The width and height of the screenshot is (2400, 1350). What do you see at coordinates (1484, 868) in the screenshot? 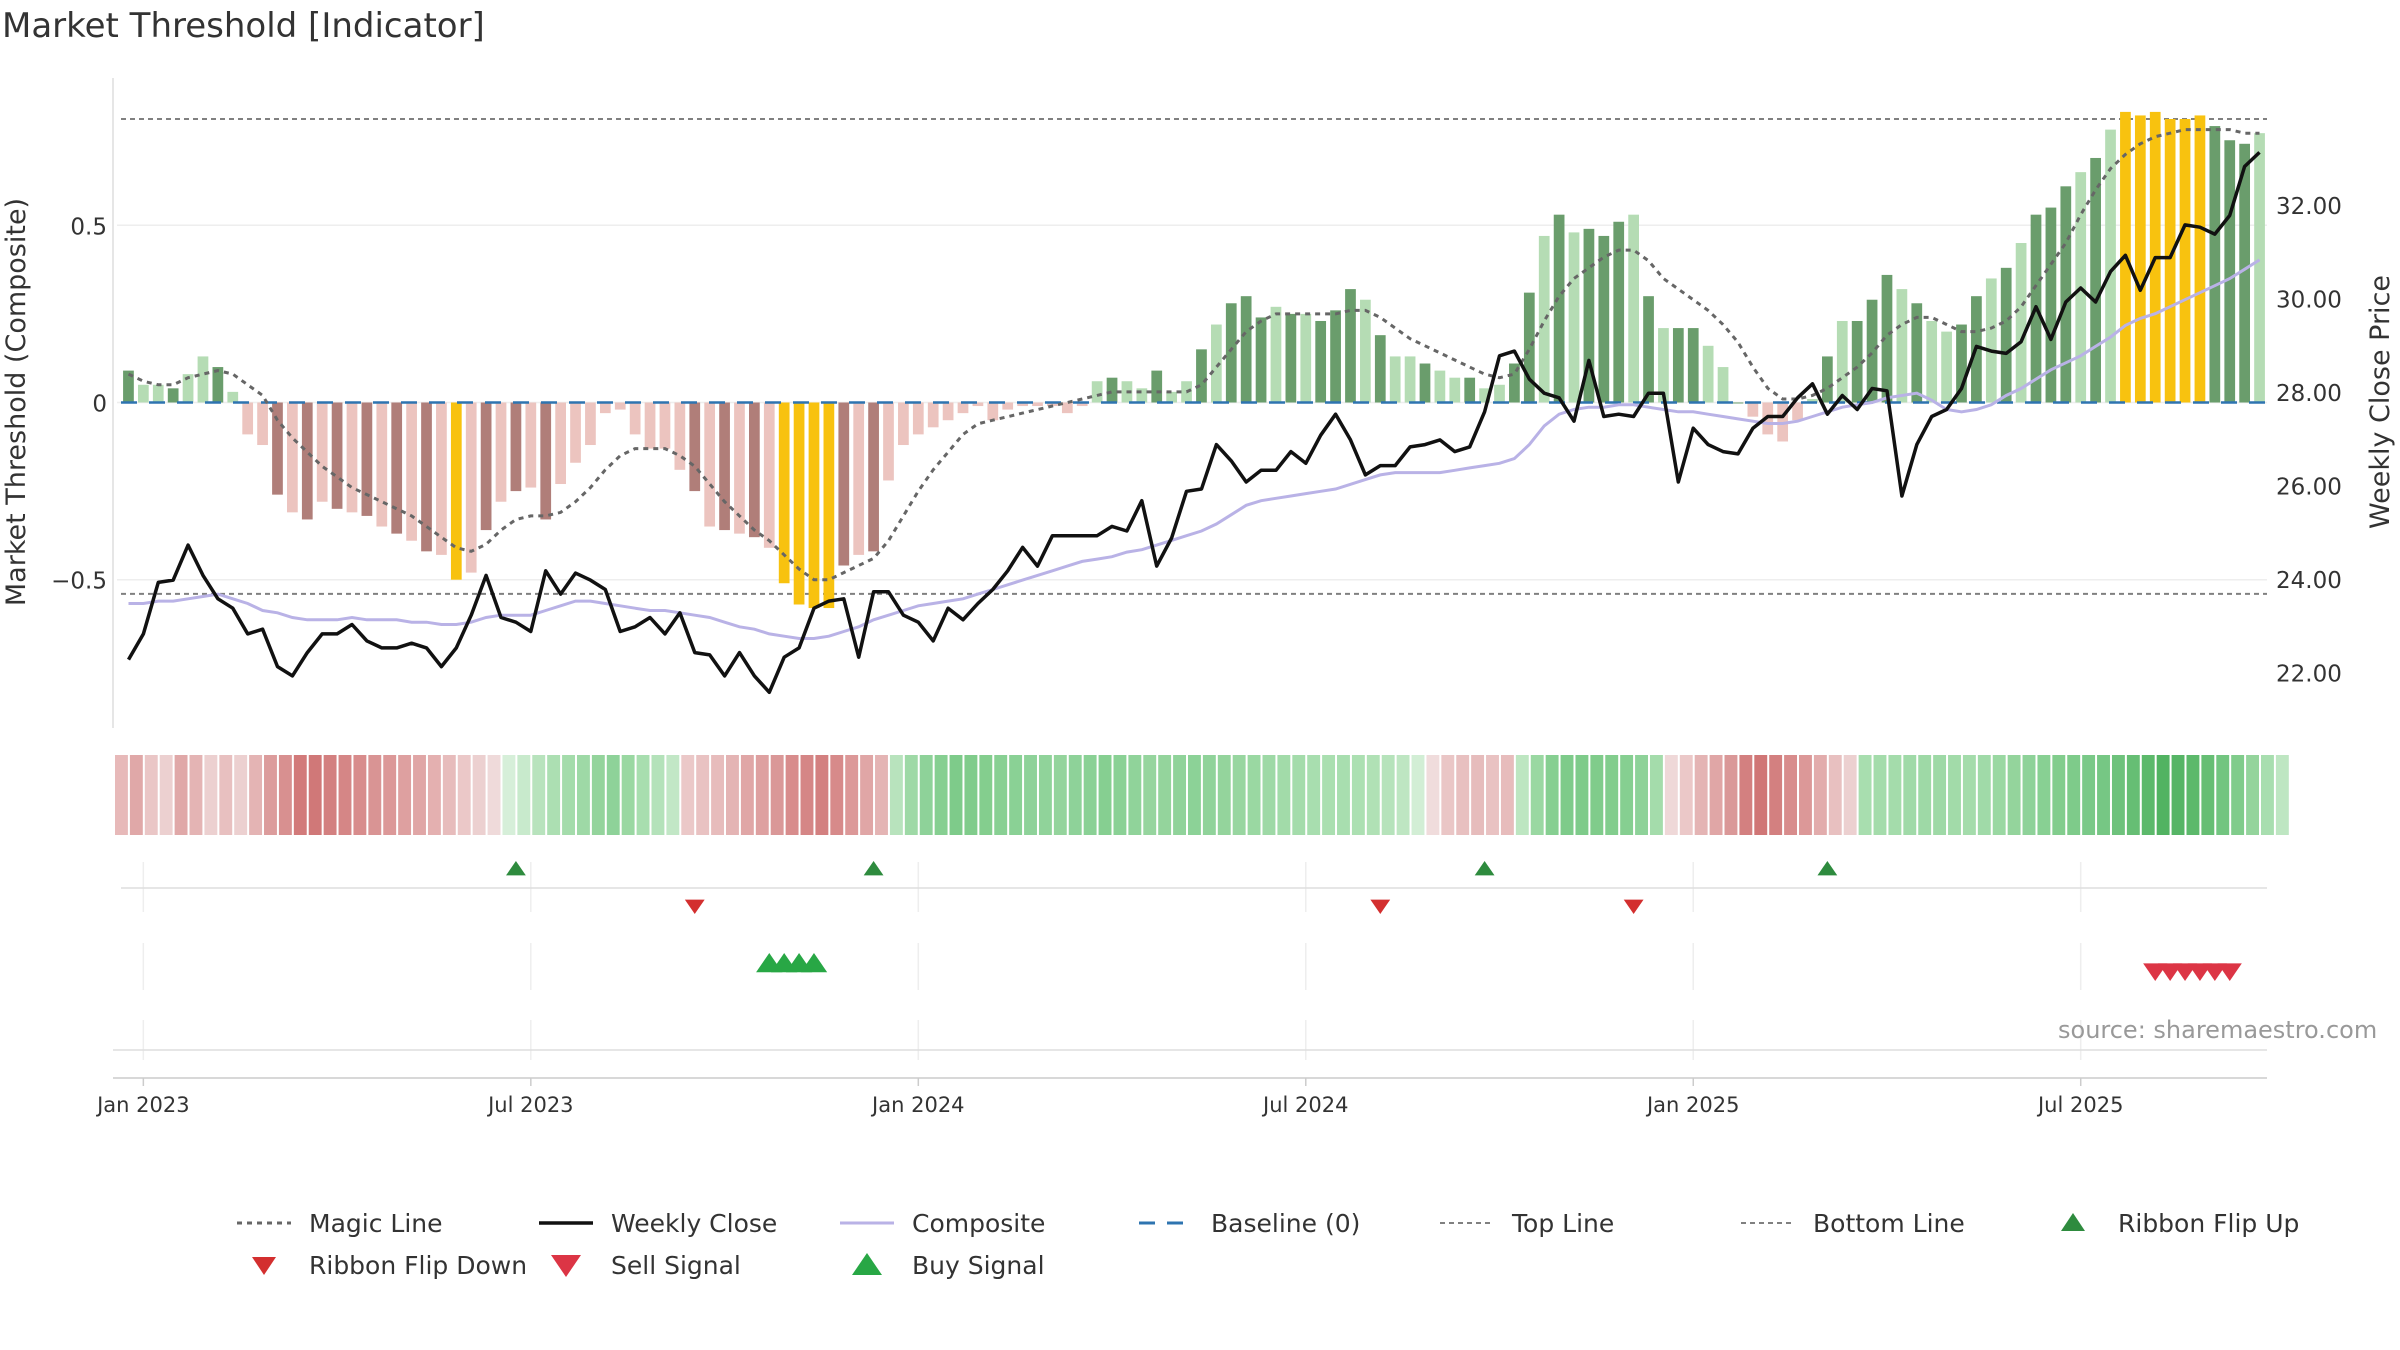
I see `ribbon-flip-up-marker` at bounding box center [1484, 868].